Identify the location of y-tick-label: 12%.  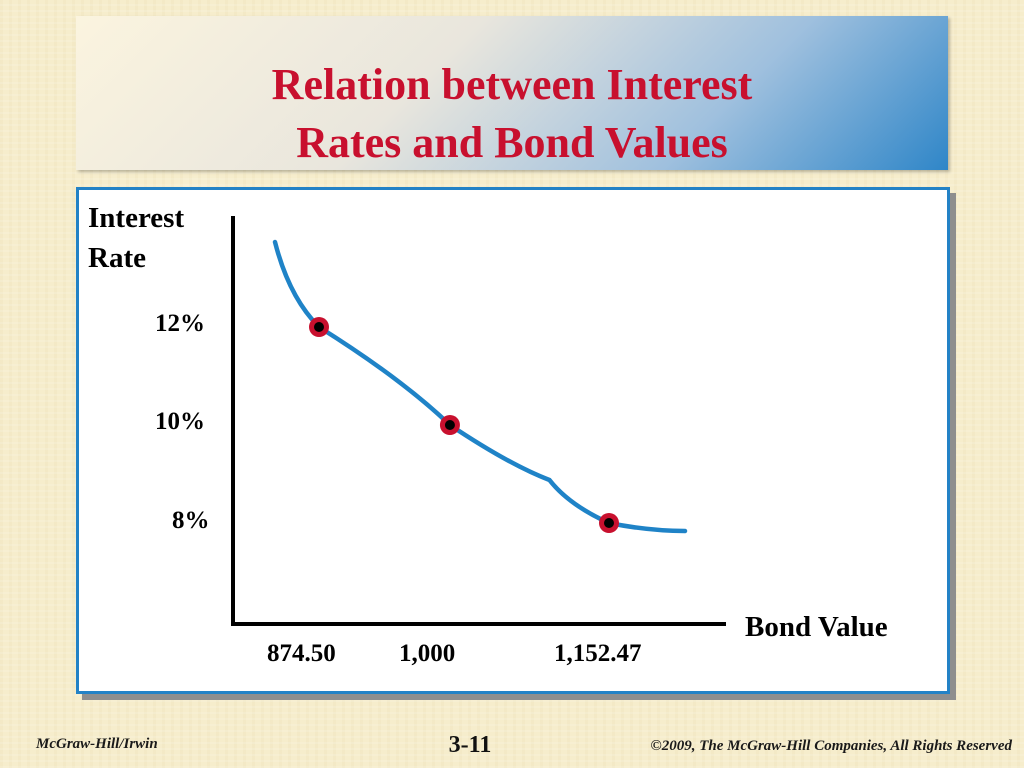
(180, 323).